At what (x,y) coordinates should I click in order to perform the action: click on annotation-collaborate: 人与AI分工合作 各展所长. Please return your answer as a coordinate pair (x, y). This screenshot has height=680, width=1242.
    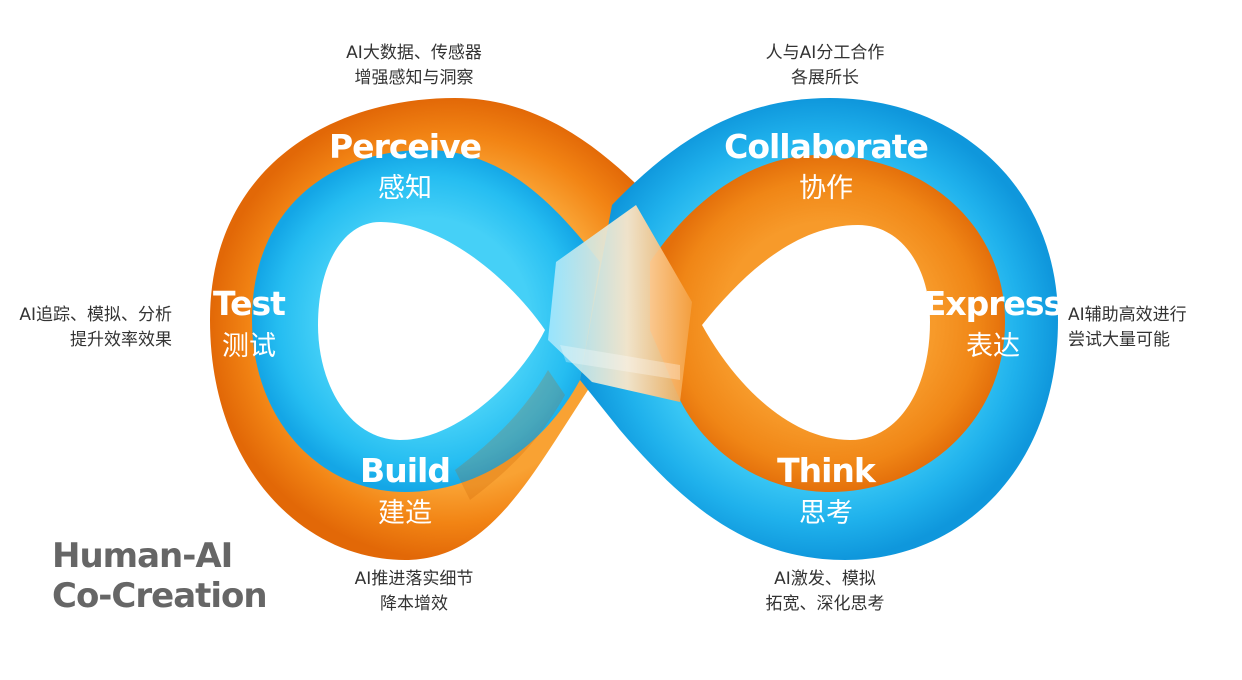
    Looking at the image, I should click on (825, 65).